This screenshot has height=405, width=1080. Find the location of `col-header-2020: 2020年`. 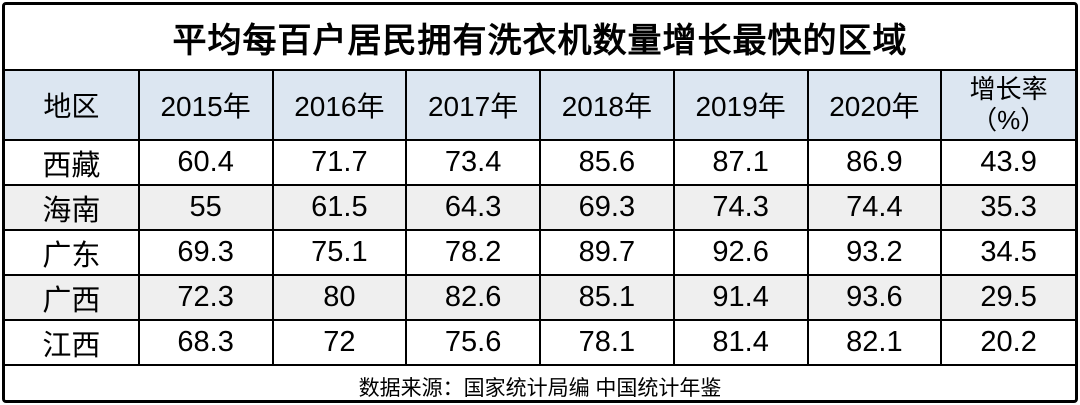

col-header-2020: 2020年 is located at coordinates (874, 105).